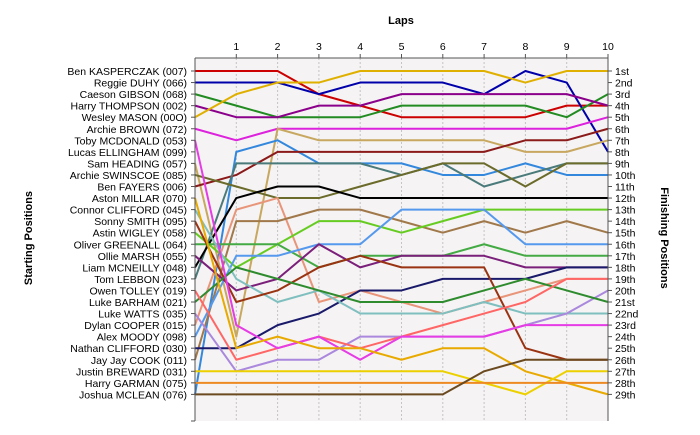  What do you see at coordinates (137, 130) in the screenshot?
I see `start-label-6: Archie BROWN (072)` at bounding box center [137, 130].